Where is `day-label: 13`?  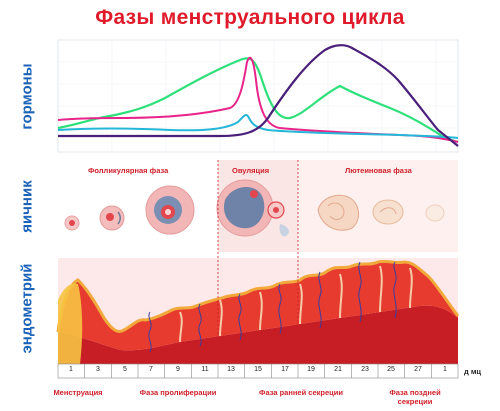 day-label: 13 is located at coordinates (231, 369).